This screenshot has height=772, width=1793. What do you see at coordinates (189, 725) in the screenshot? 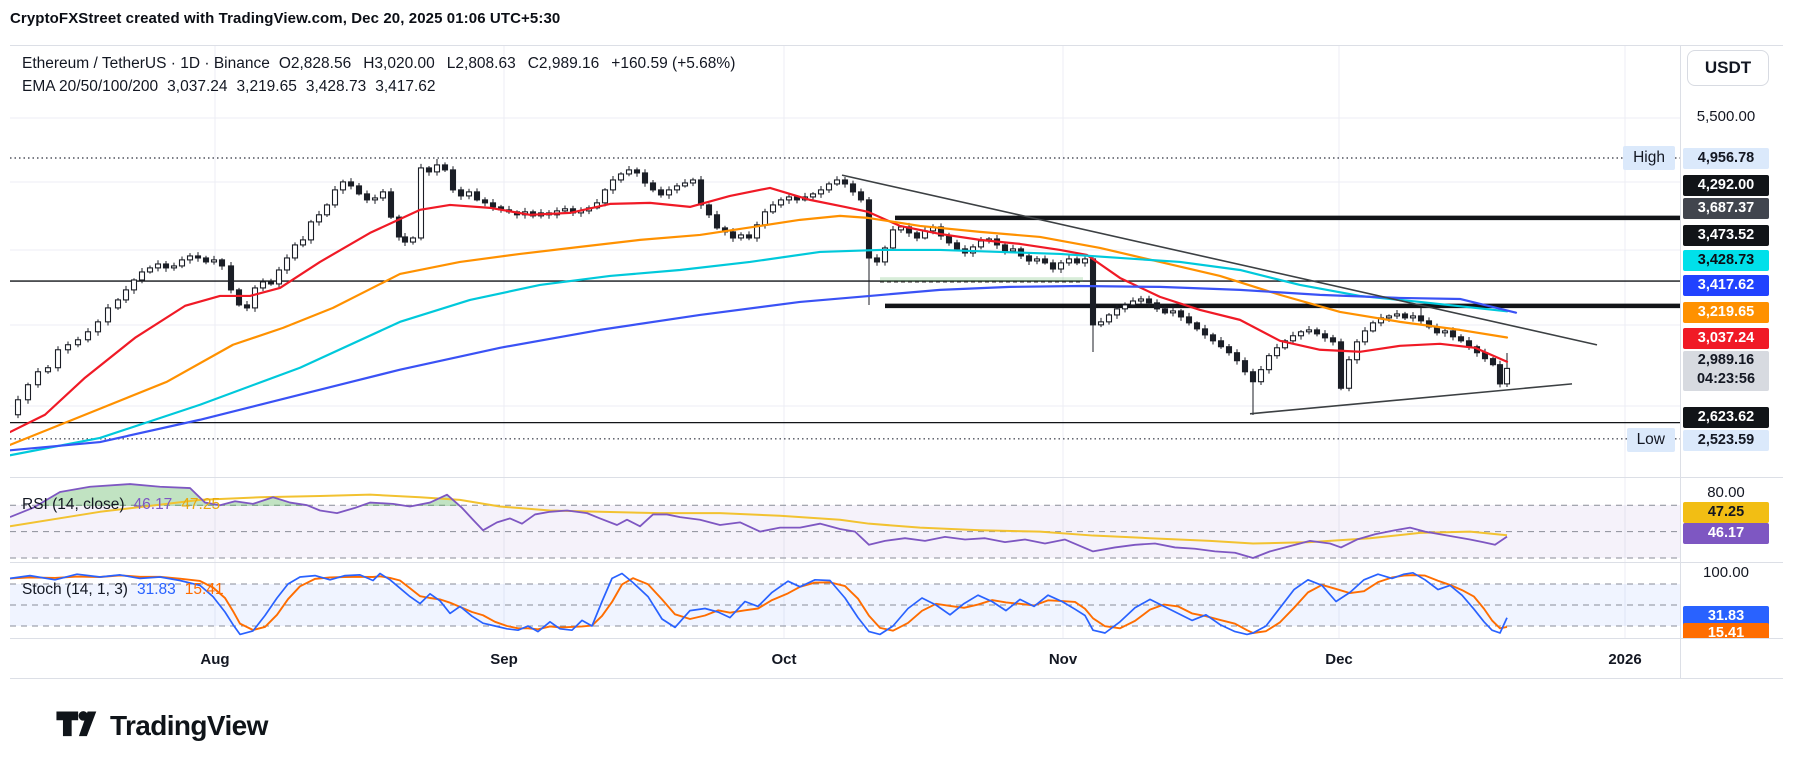
I see `tradingview-logo-text: TradingView` at bounding box center [189, 725].